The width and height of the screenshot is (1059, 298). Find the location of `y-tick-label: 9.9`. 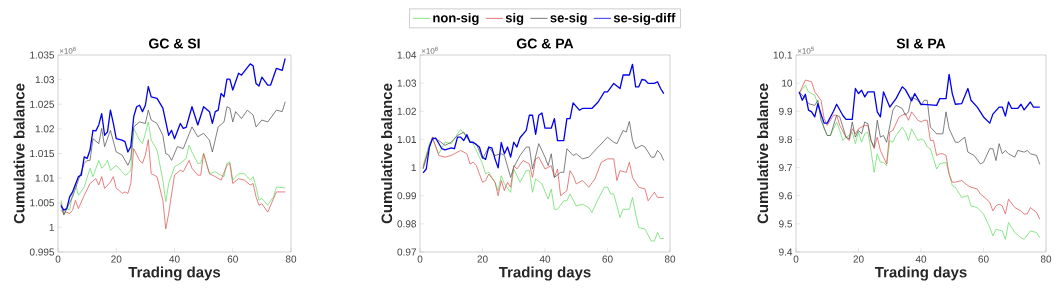

y-tick-label: 9.9 is located at coordinates (786, 111).